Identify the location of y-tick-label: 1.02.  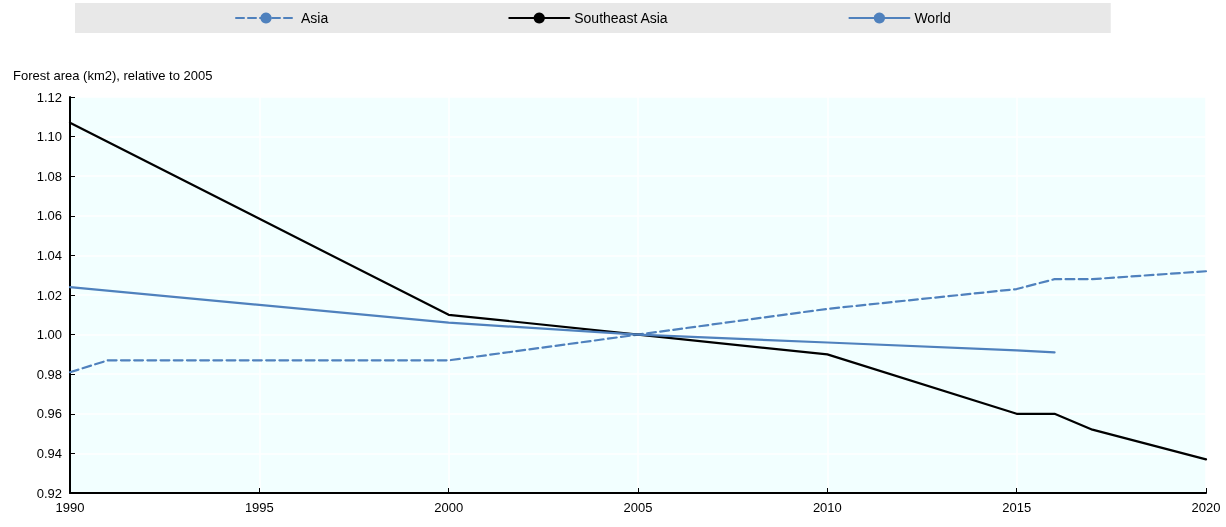
(49, 295).